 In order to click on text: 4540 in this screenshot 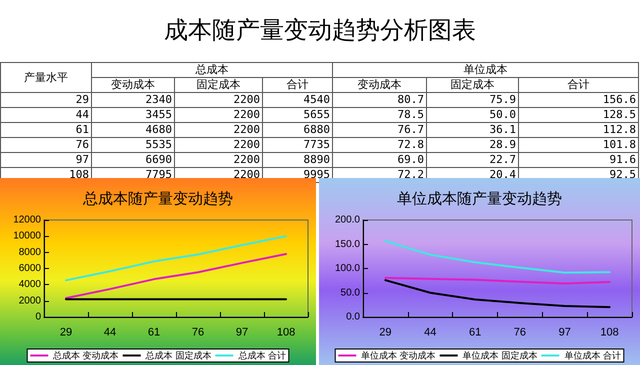, I will do `click(317, 99)`.